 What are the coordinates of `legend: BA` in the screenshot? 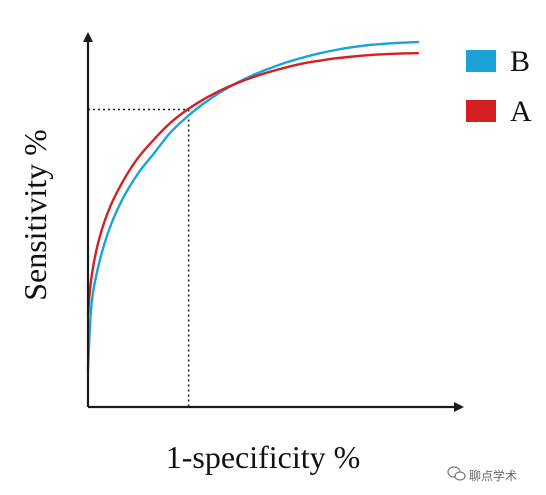 It's located at (499, 86).